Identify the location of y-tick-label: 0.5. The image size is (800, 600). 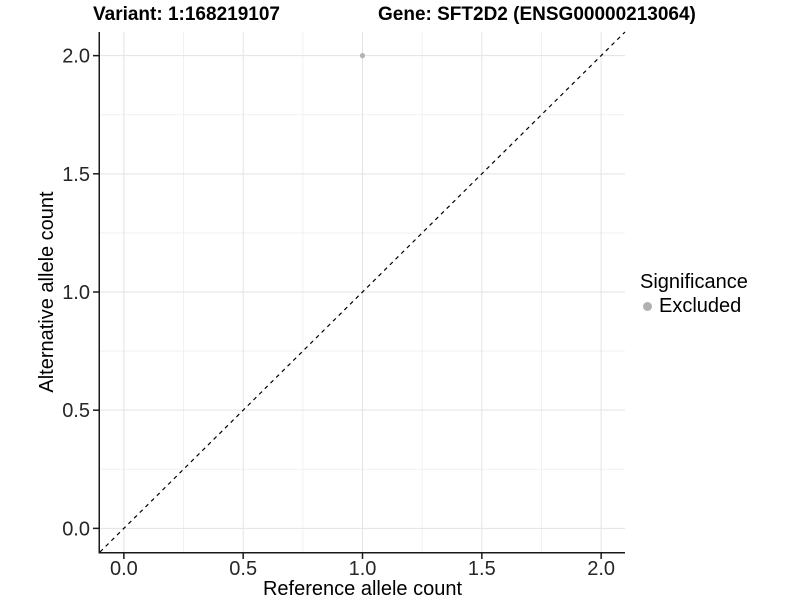
(76, 411).